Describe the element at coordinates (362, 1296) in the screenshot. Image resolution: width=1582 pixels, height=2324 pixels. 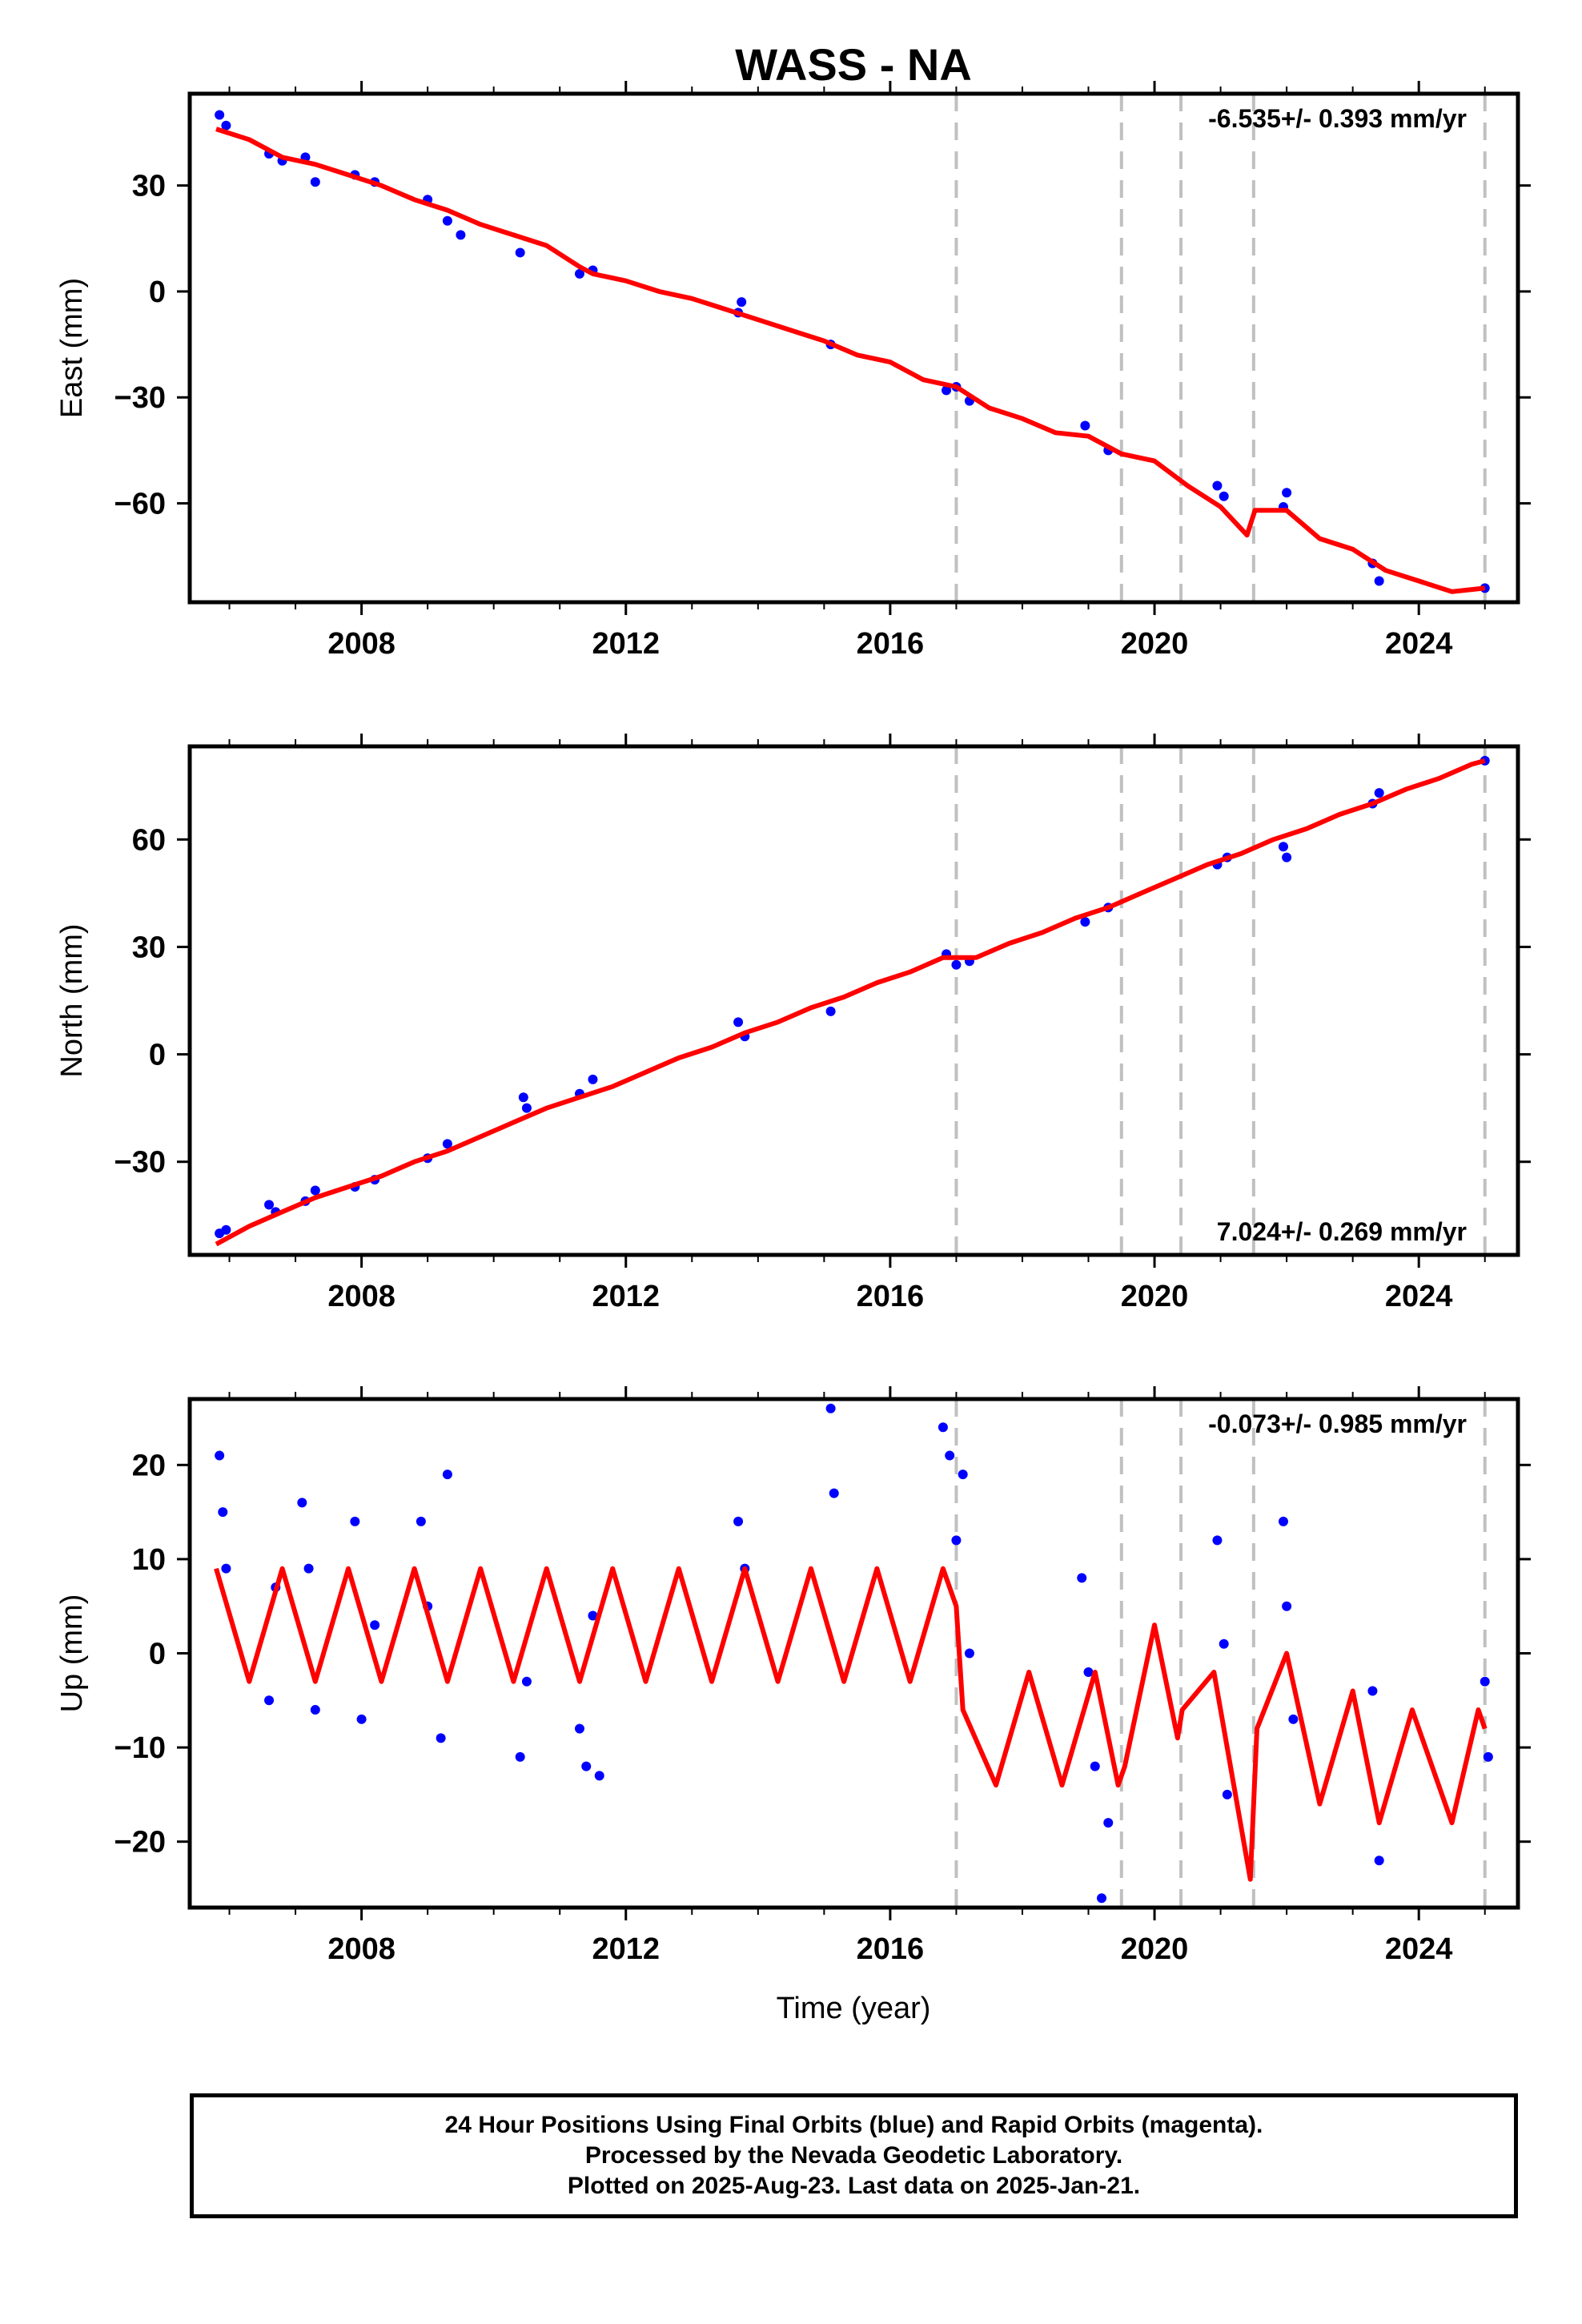
I see `north-x-tick-label-0: 2008` at that location.